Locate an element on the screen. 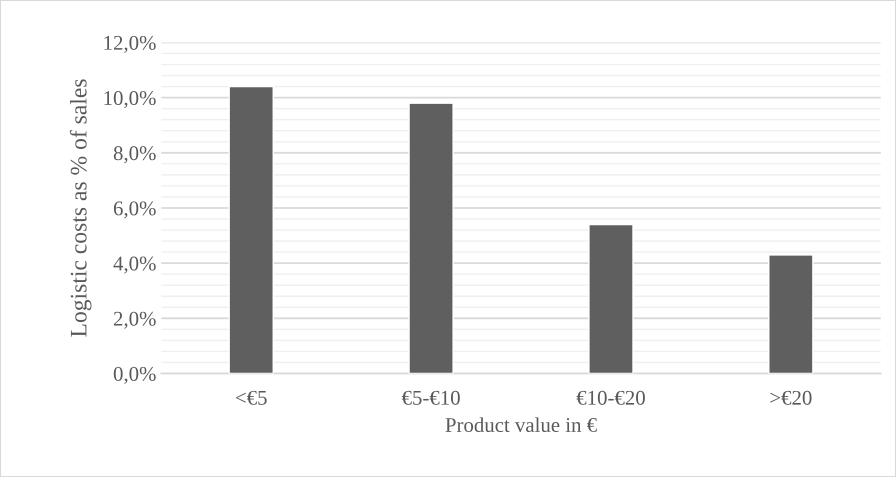  x-tick-label: €10-€20 is located at coordinates (610, 397).